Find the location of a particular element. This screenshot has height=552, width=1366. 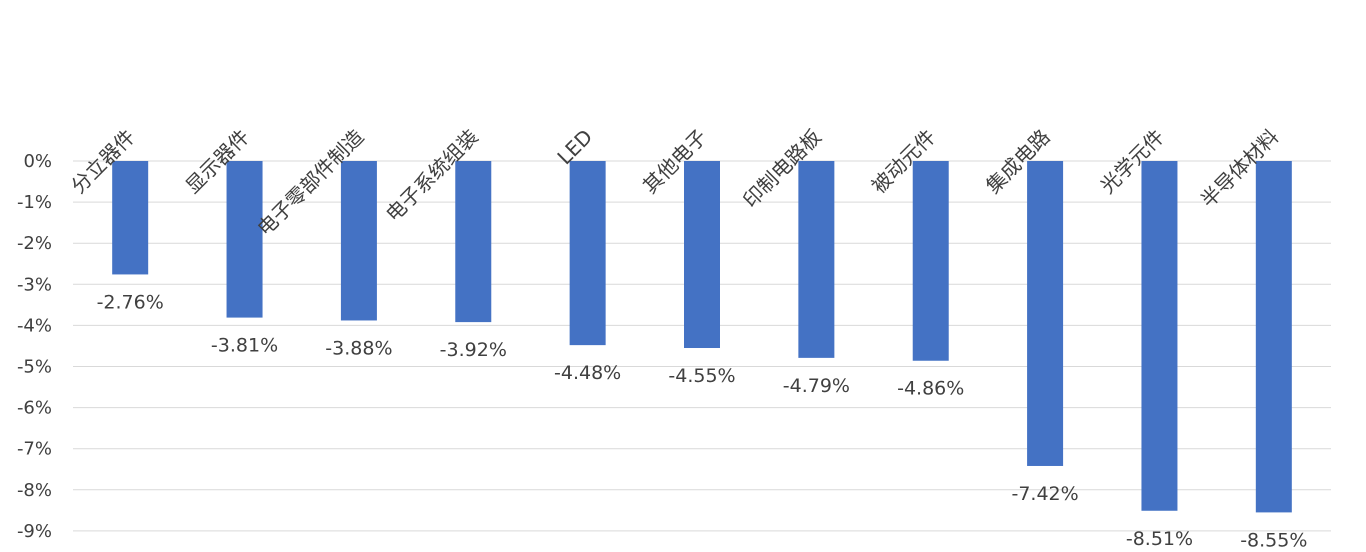

data-label: -3.81% is located at coordinates (244, 346).